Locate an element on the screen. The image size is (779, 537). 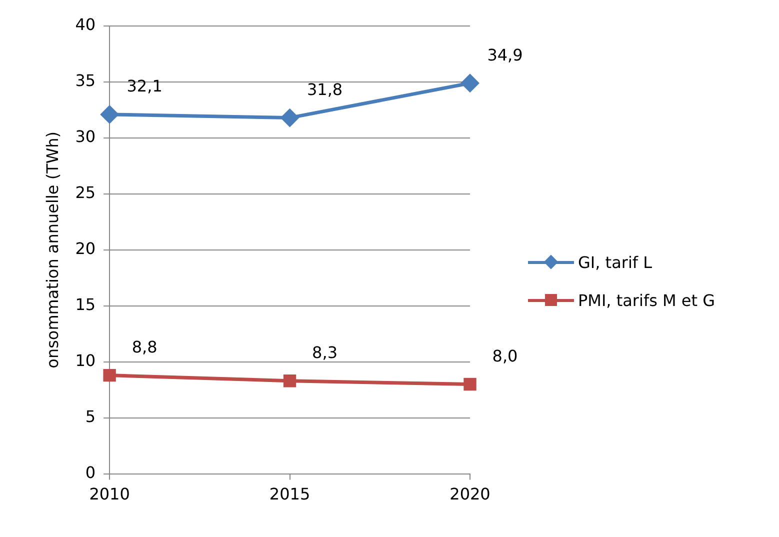
y-tick-label: 35 is located at coordinates (85, 80).